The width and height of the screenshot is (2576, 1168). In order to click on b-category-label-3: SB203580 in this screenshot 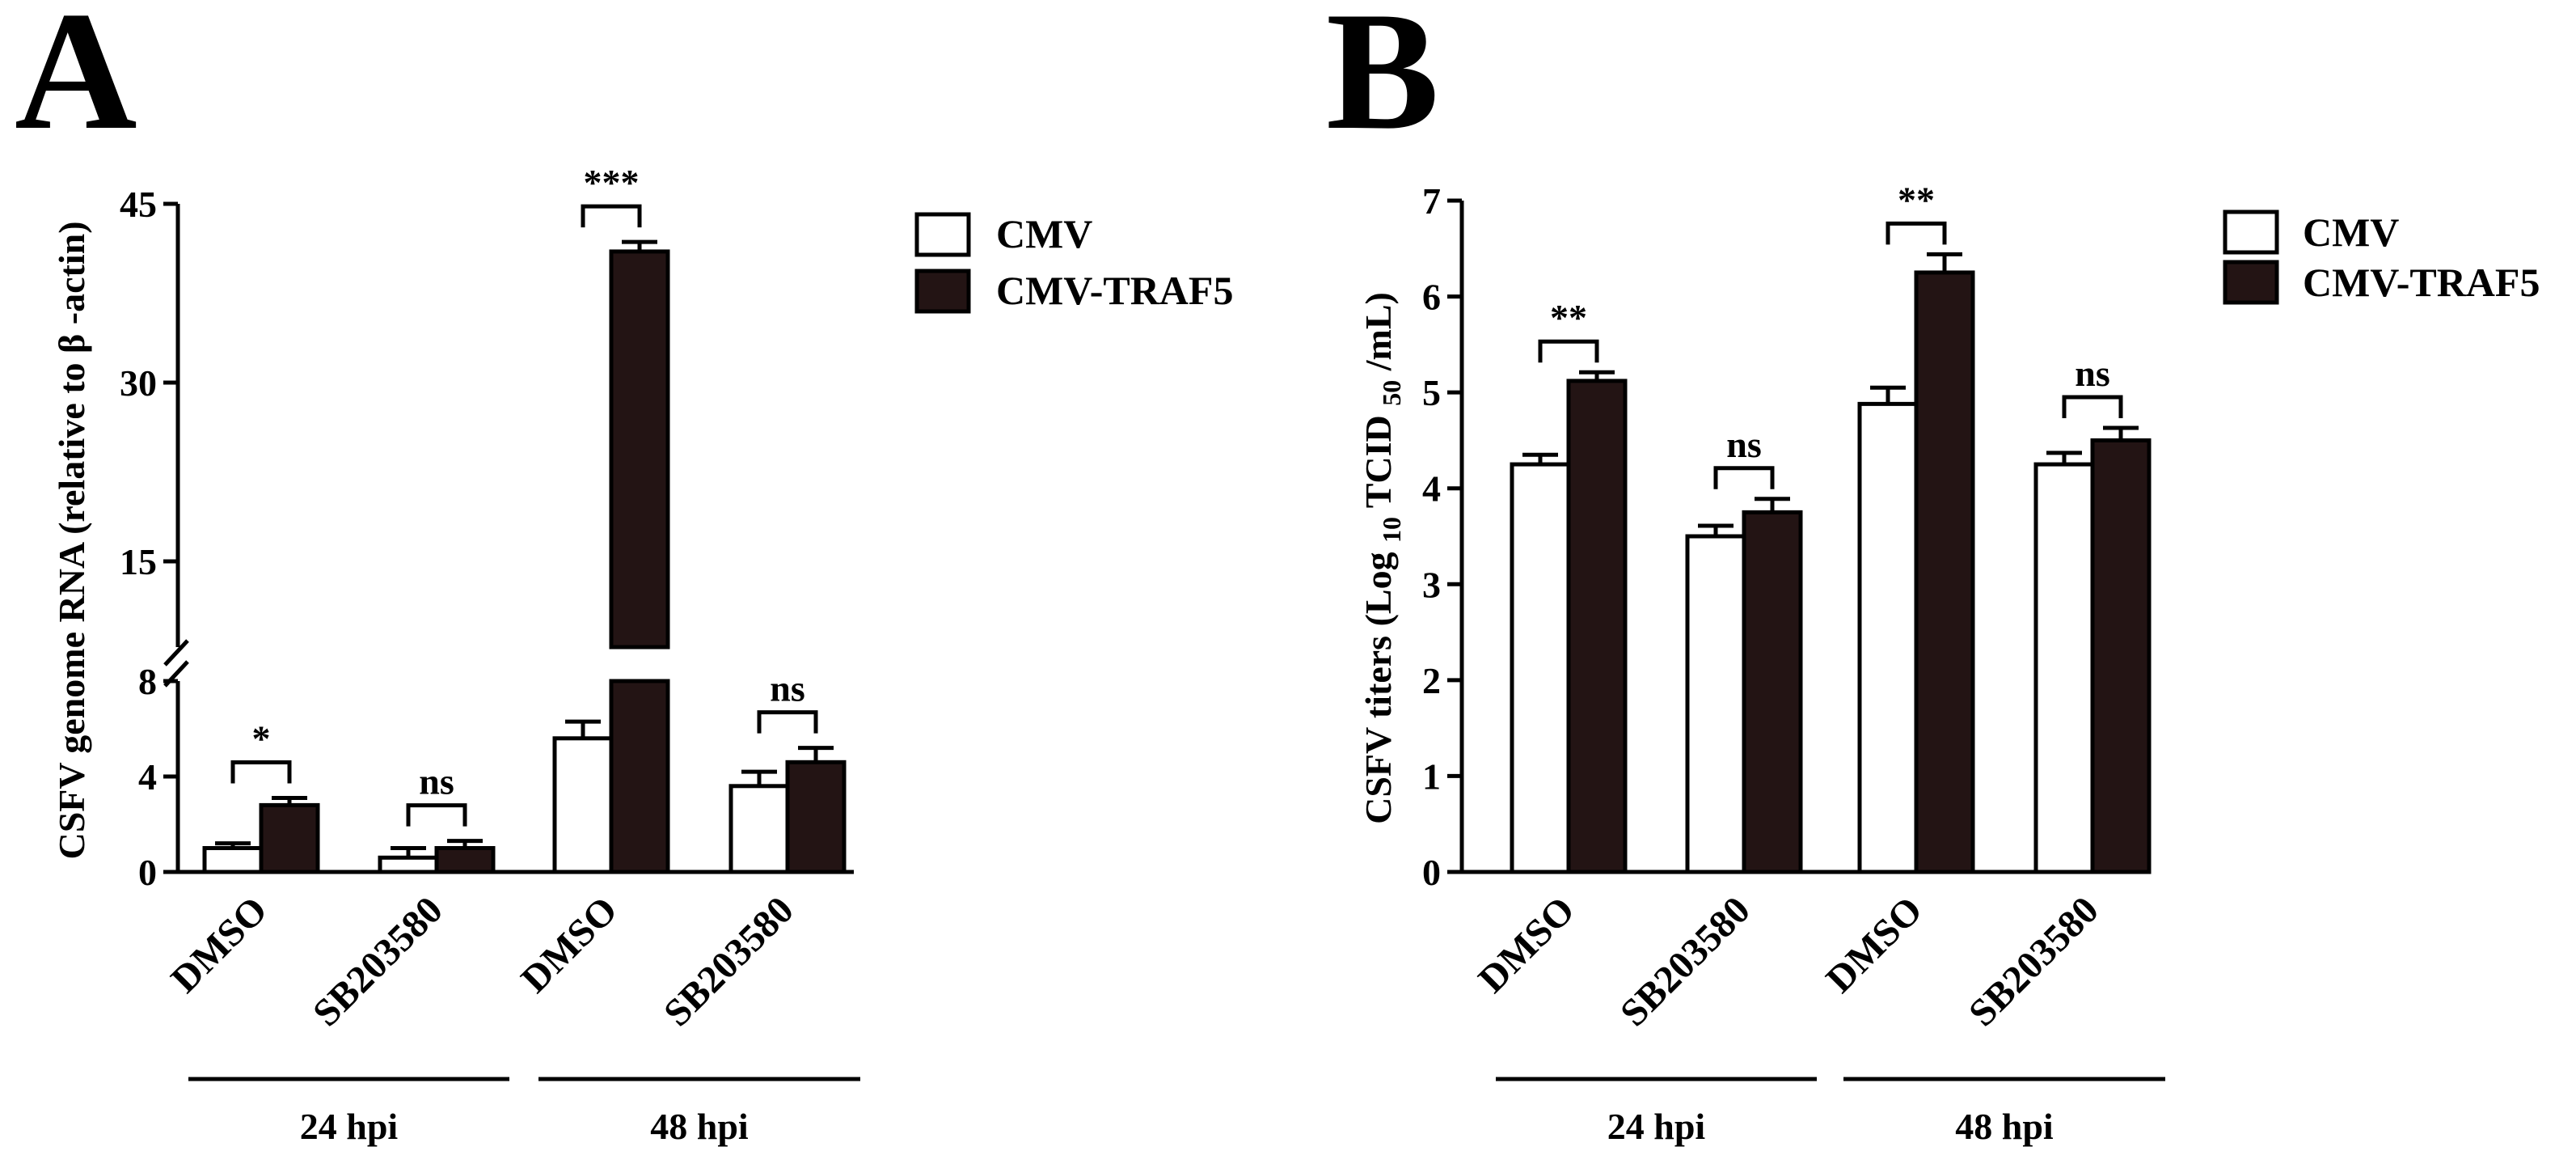, I will do `click(2034, 961)`.